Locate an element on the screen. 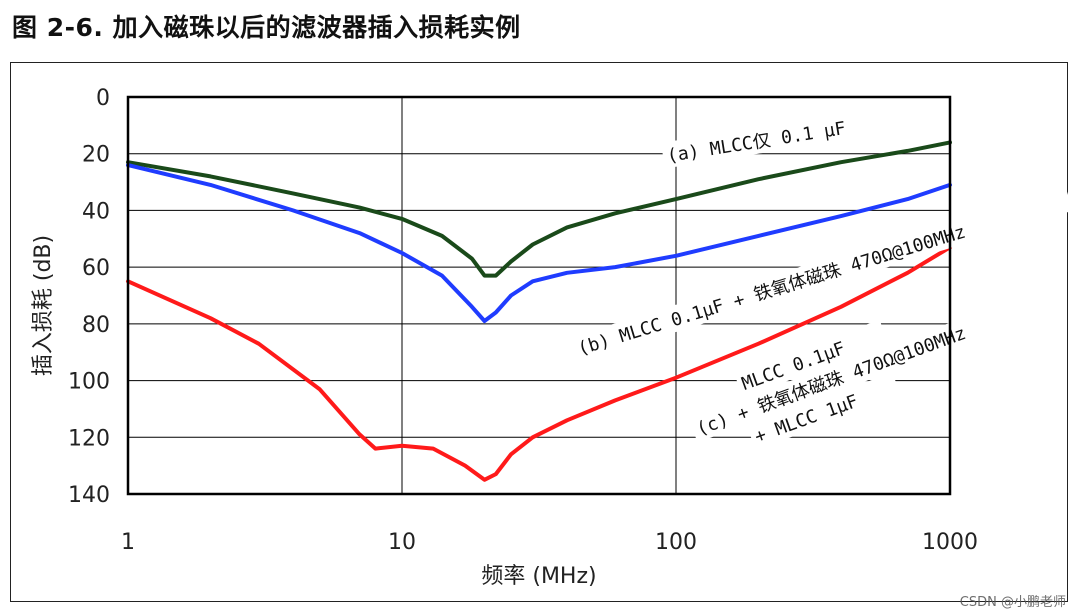  y-tick-label: 40 is located at coordinates (96, 211).